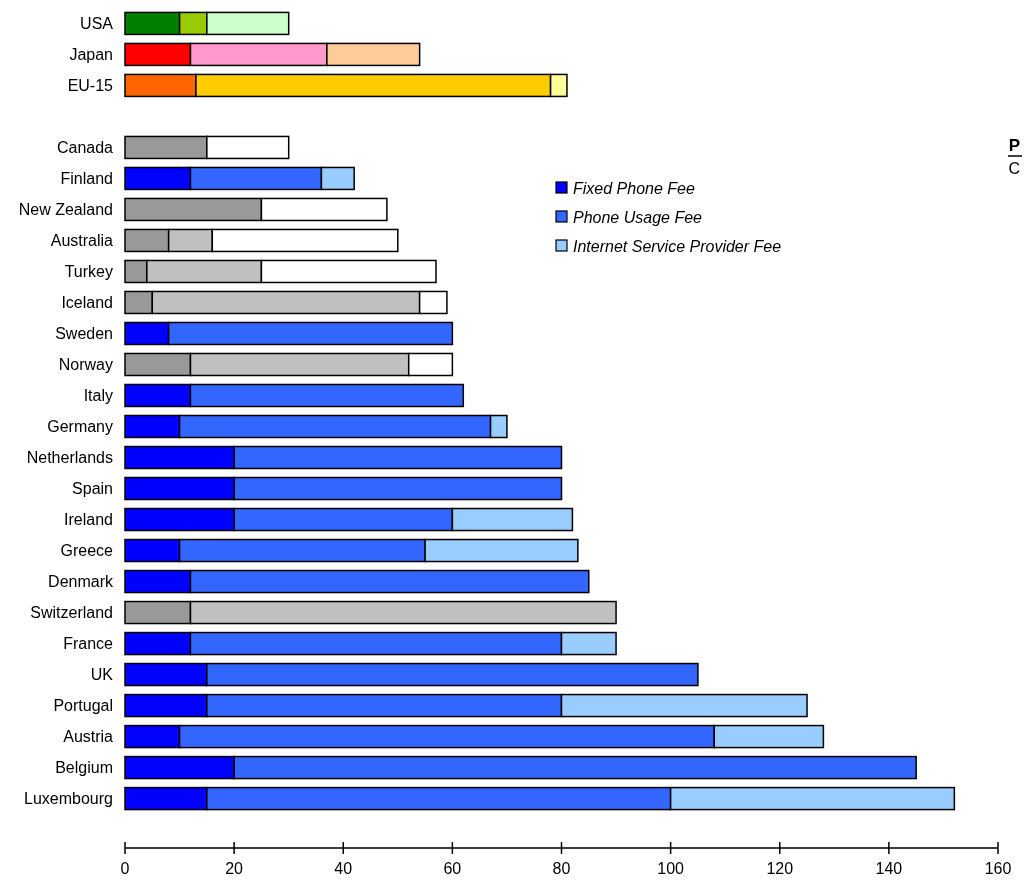 This screenshot has width=1030, height=883. Describe the element at coordinates (343, 868) in the screenshot. I see `x-tick-label: 40` at that location.